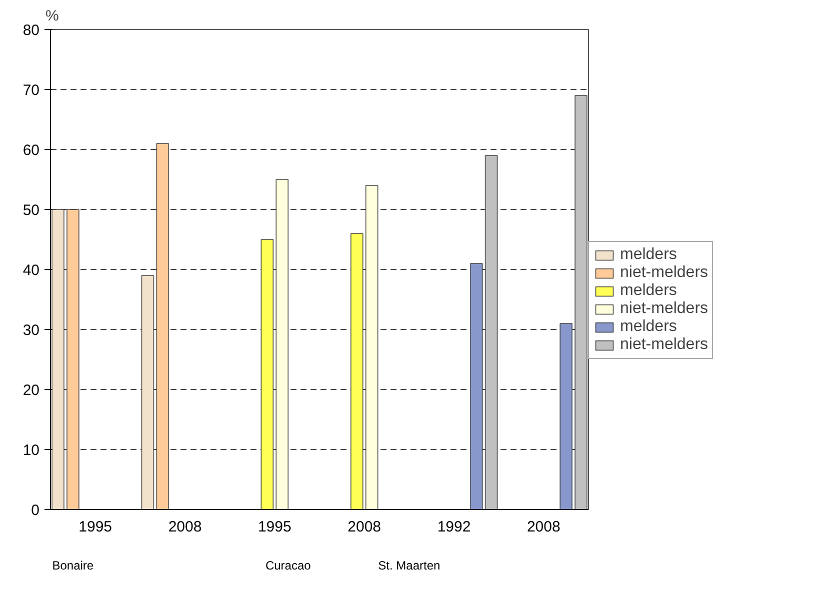 This screenshot has width=827, height=599. I want to click on y-tick-label: 0, so click(35, 510).